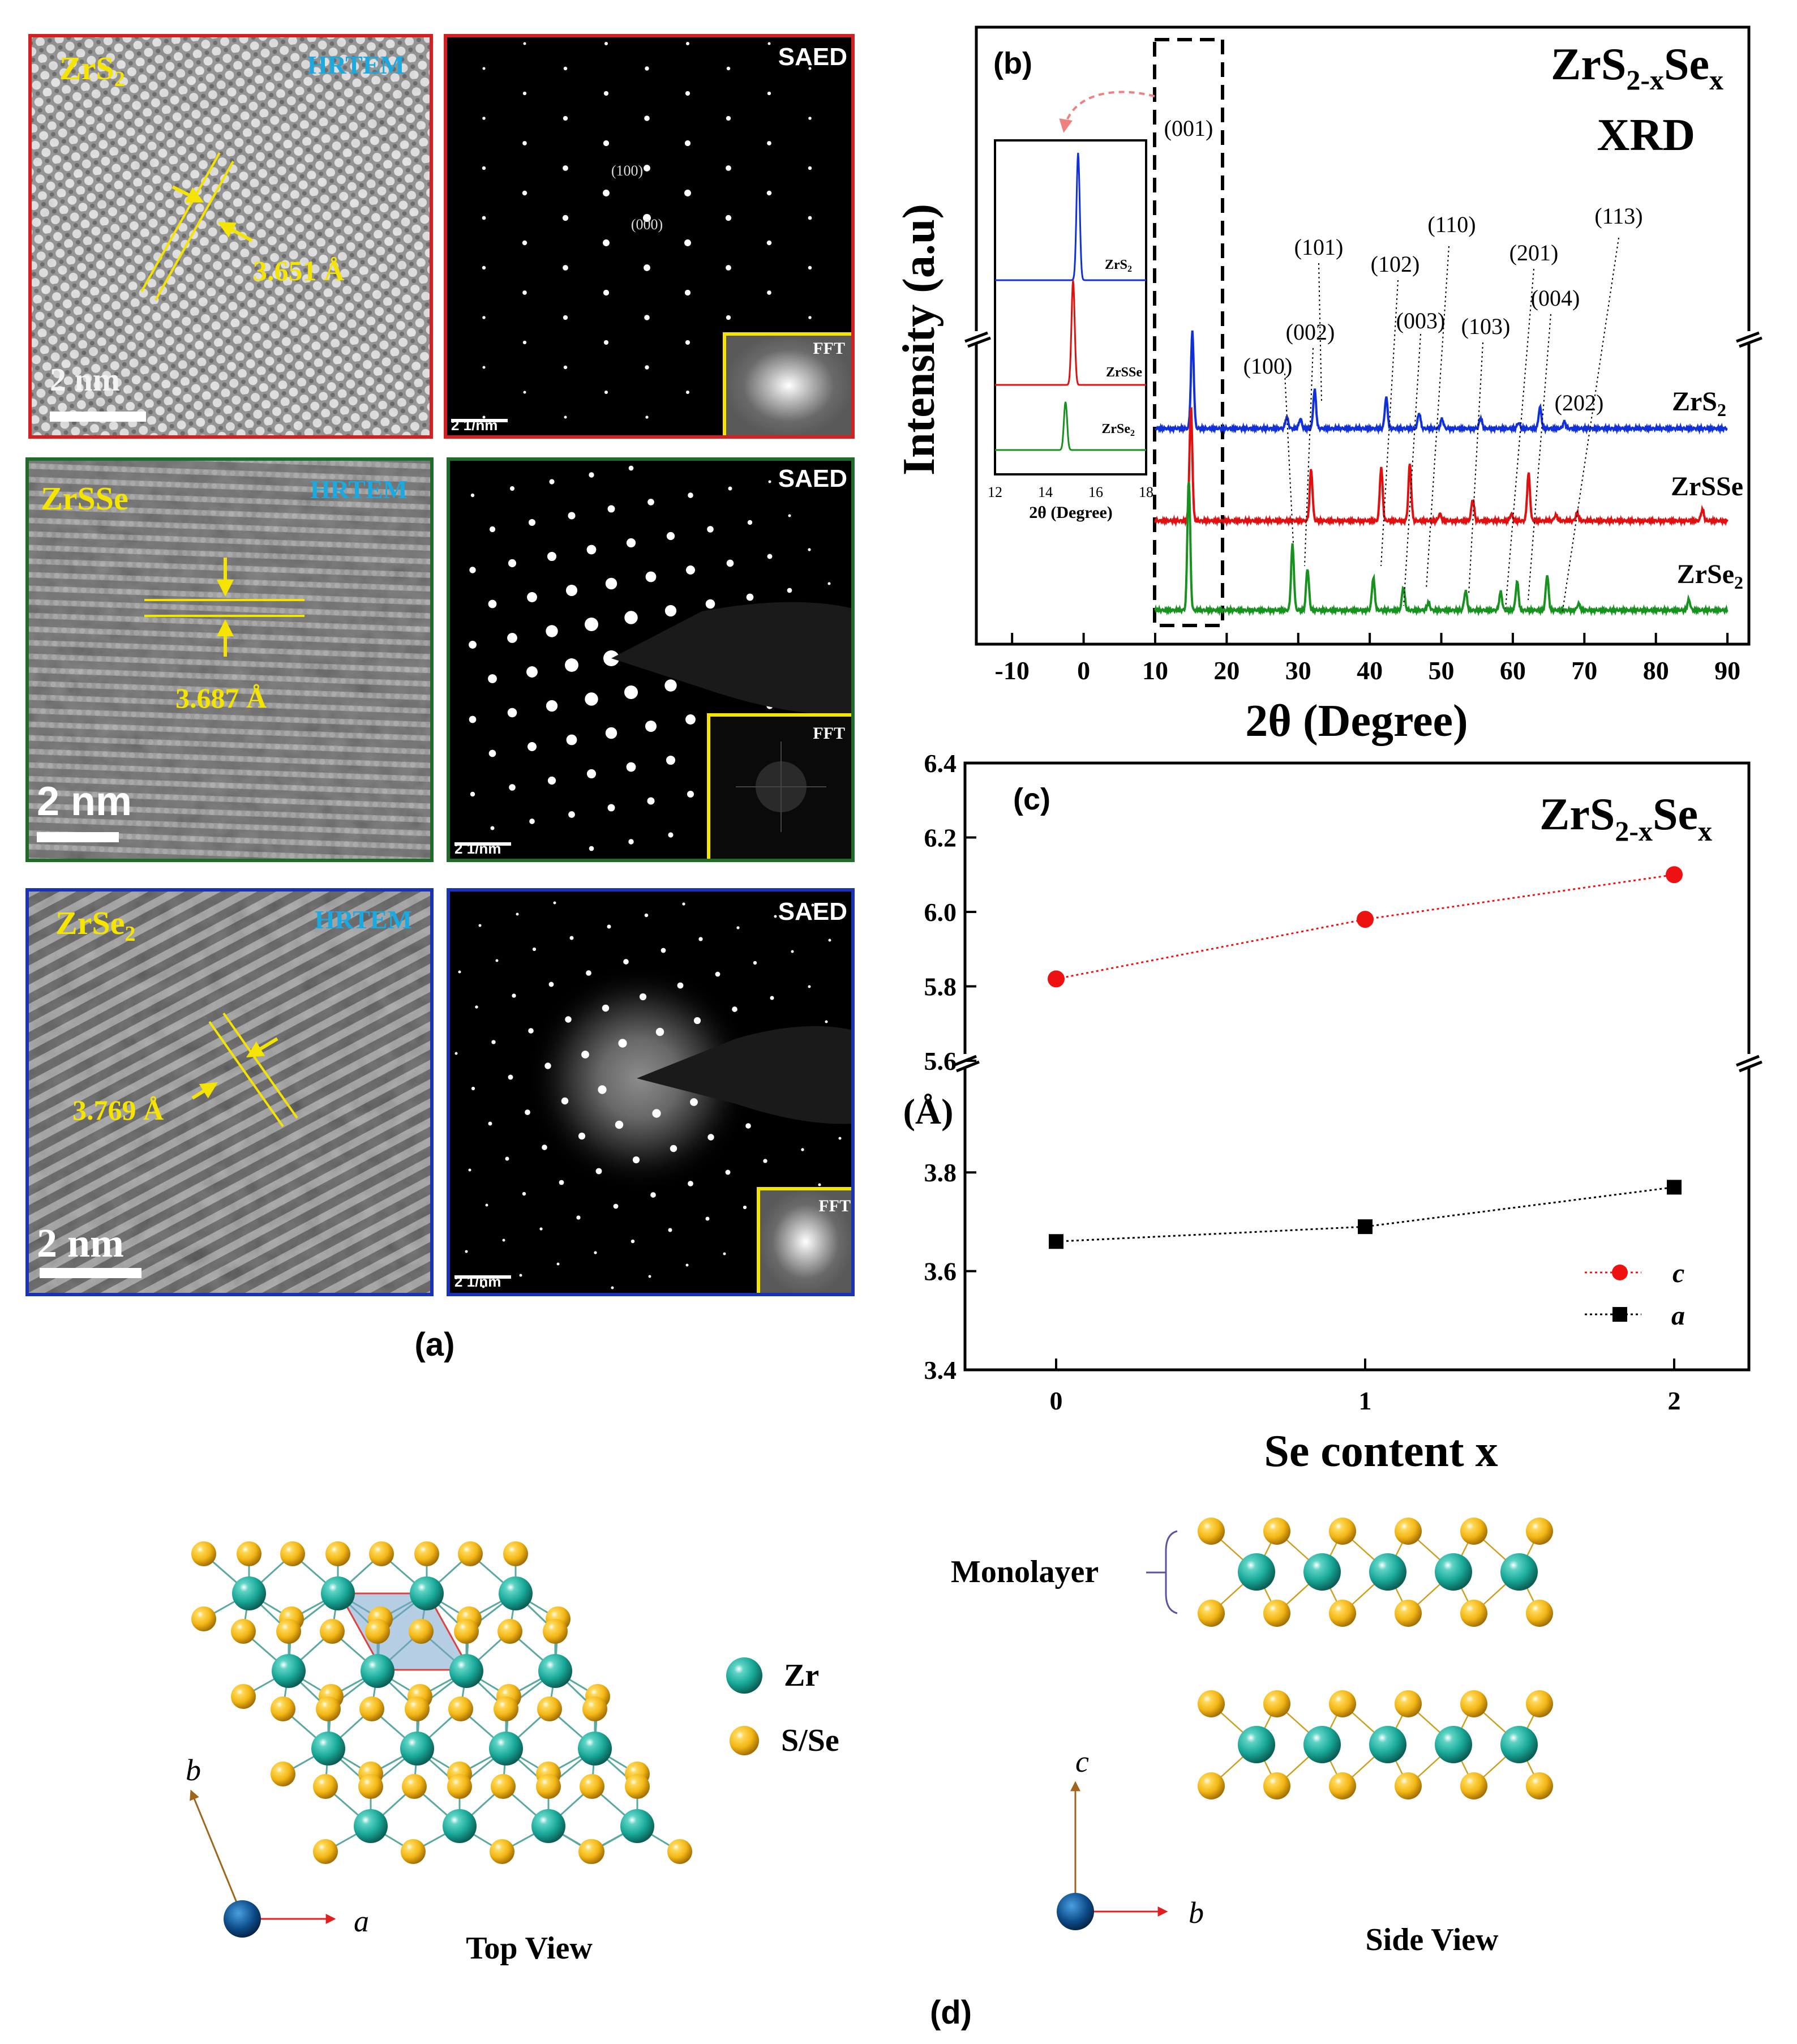 This screenshot has height=2044, width=1797. What do you see at coordinates (919, 339) in the screenshot?
I see `xrd-ylabel: Intensity (a.u)` at bounding box center [919, 339].